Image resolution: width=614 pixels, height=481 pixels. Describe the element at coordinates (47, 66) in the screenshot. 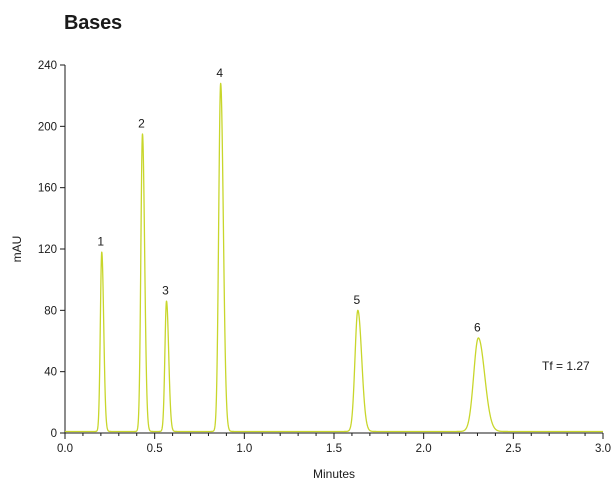

I see `y-tick-label: 240` at that location.